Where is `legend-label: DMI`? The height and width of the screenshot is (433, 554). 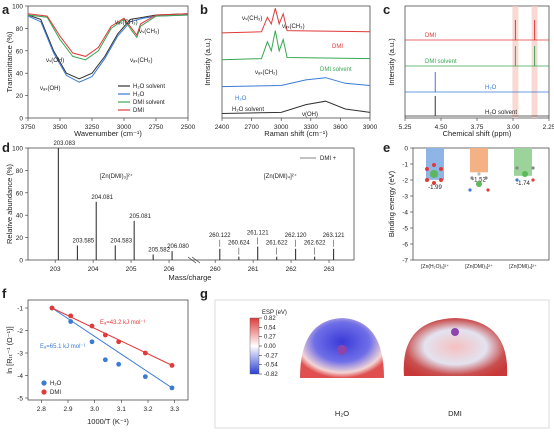 legend-label: DMI is located at coordinates (138, 111).